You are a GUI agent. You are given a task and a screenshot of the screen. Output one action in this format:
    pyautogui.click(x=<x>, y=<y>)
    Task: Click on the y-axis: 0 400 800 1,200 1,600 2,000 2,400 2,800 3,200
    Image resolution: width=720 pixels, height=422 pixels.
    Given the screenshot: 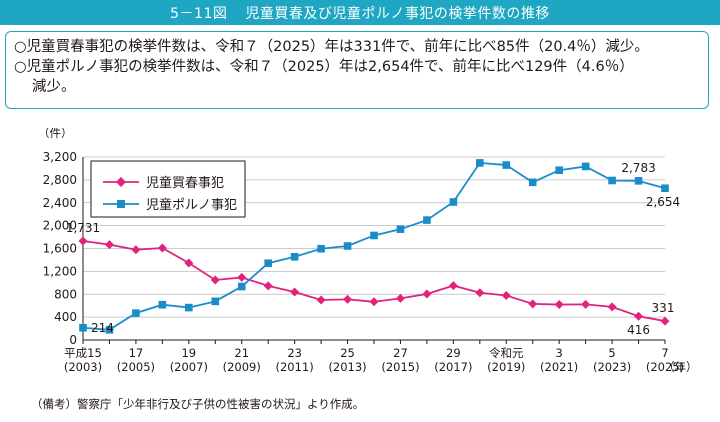 What is the action you would take?
    pyautogui.click(x=63, y=248)
    